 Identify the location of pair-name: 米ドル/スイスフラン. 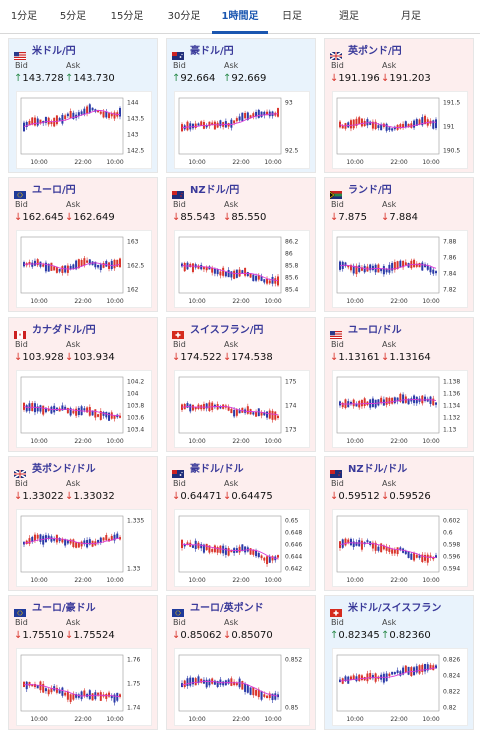
(395, 608).